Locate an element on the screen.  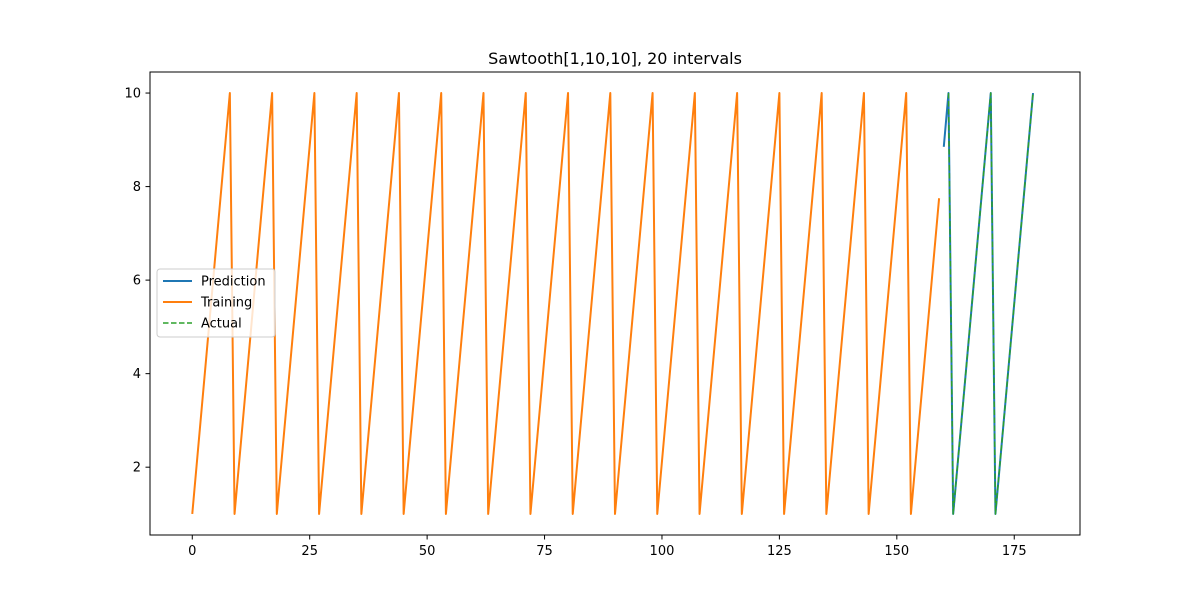
y-tick-label: 6 is located at coordinates (137, 281).